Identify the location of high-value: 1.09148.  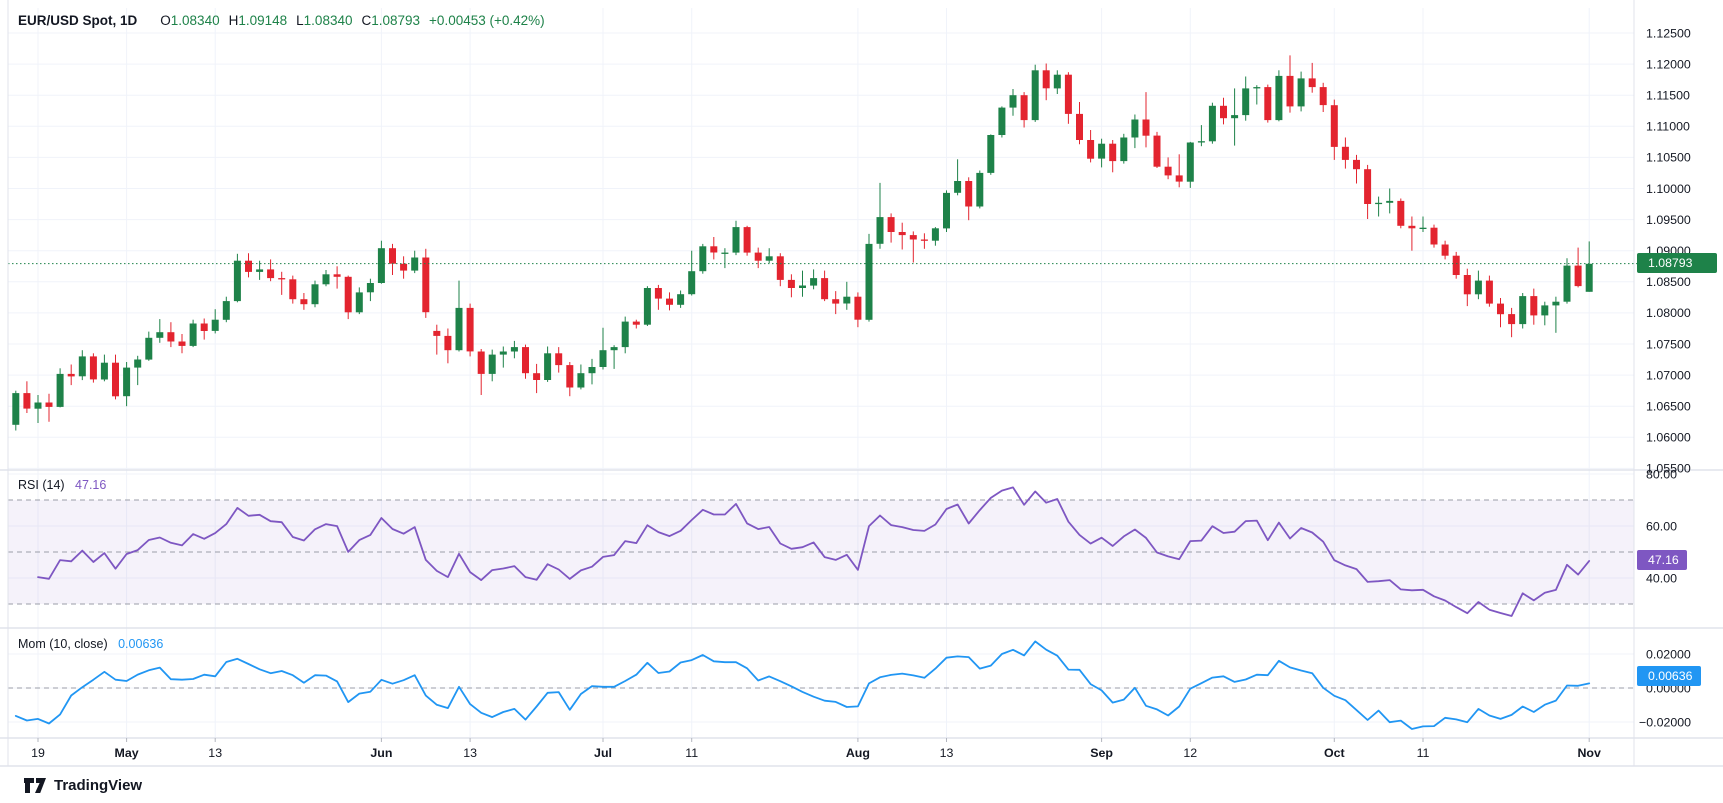
(263, 20).